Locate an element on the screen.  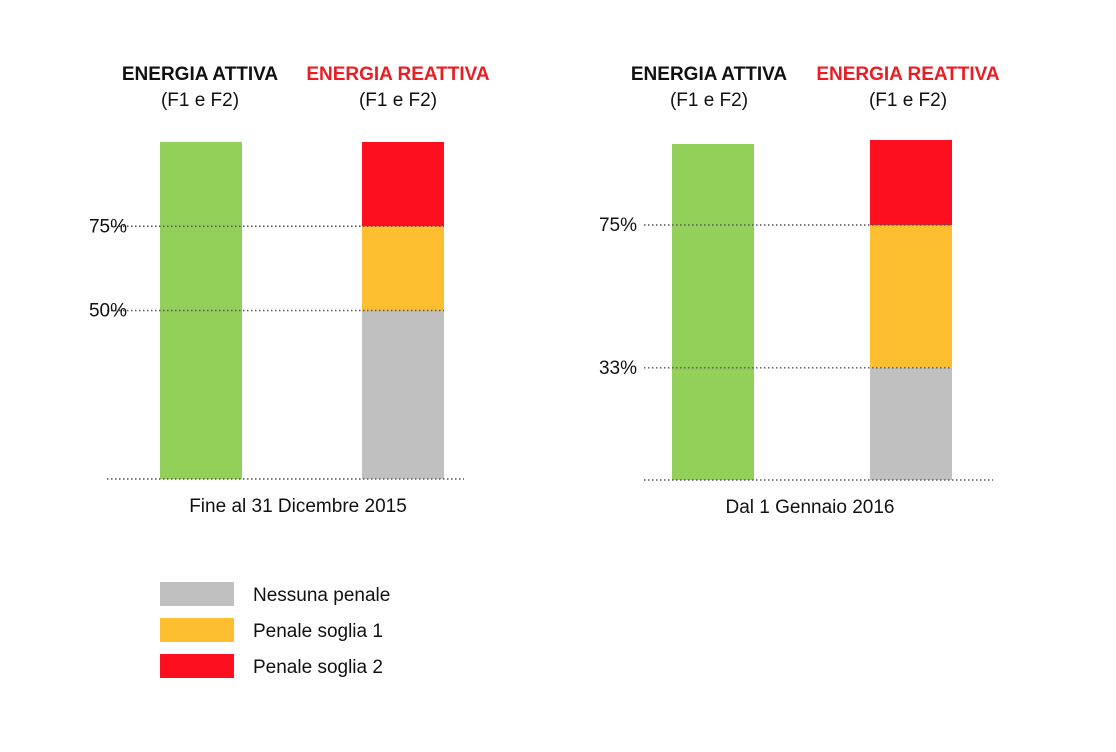
legend-label: Nessuna penale is located at coordinates (321, 595).